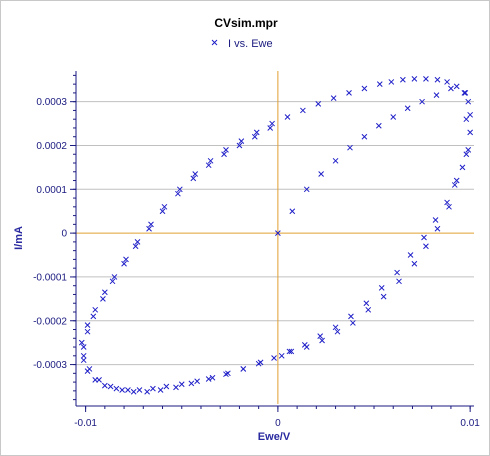 This screenshot has width=490, height=456. Describe the element at coordinates (19, 238) in the screenshot. I see `y-axis-label: I/mA` at that location.